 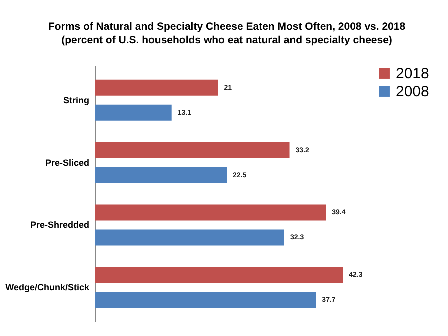 I want to click on chart-subtitle: (percent of U.S. households who eat natural and specialty cheese), so click(x=227, y=40).